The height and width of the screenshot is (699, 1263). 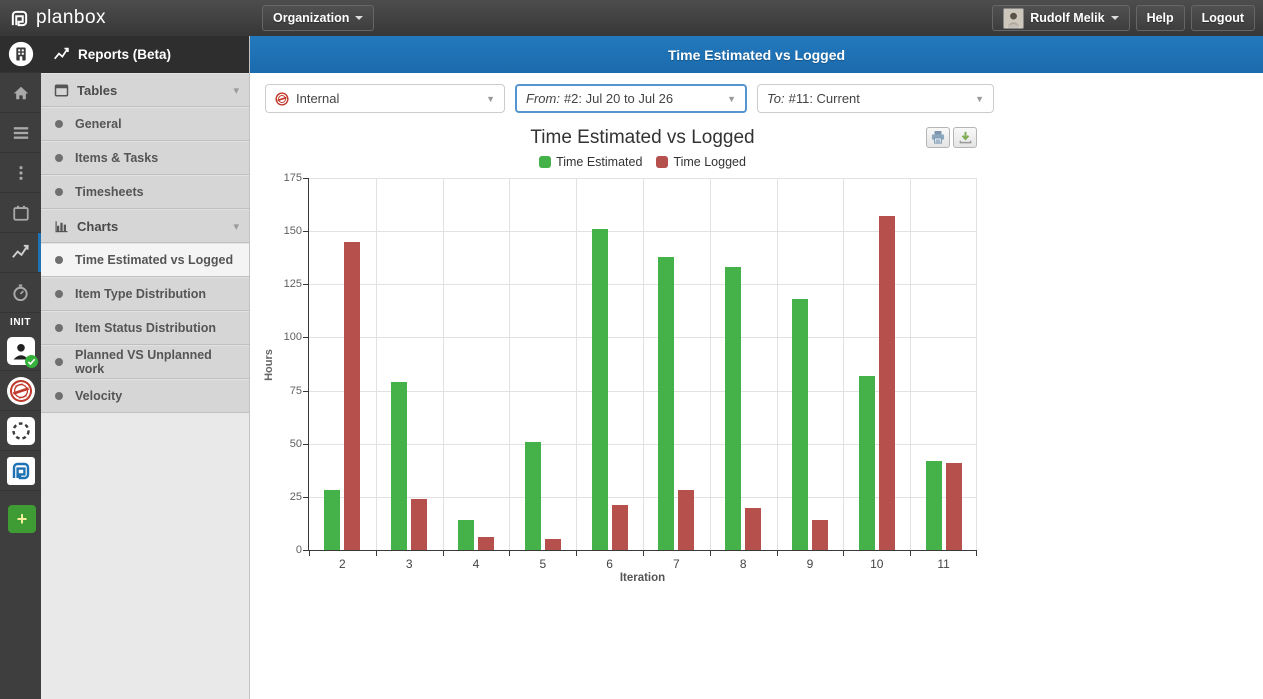 I want to click on rail-company-button, so click(x=20, y=54).